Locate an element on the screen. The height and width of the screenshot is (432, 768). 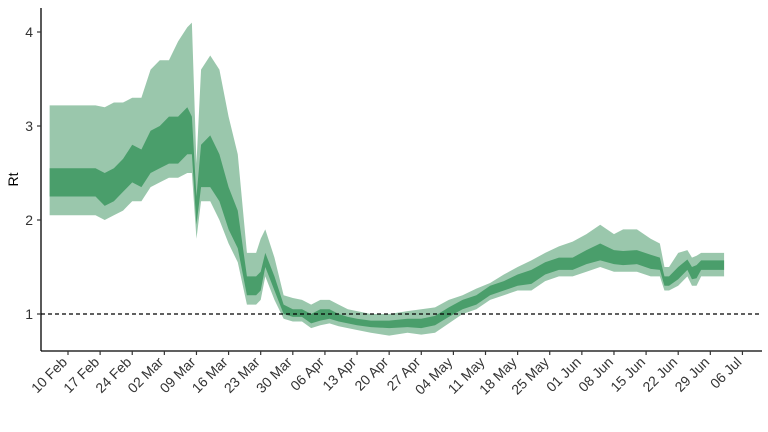
x-tick-label: 08 Jun is located at coordinates (595, 374).